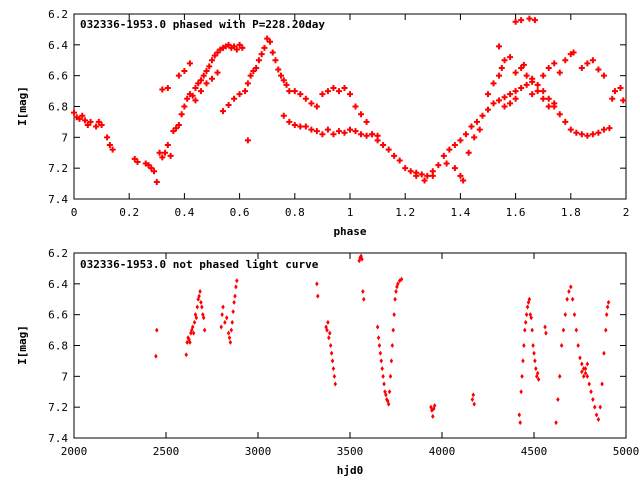 Image resolution: width=640 pixels, height=480 pixels. Describe the element at coordinates (460, 212) in the screenshot. I see `x-tick-label: 1.4` at that location.